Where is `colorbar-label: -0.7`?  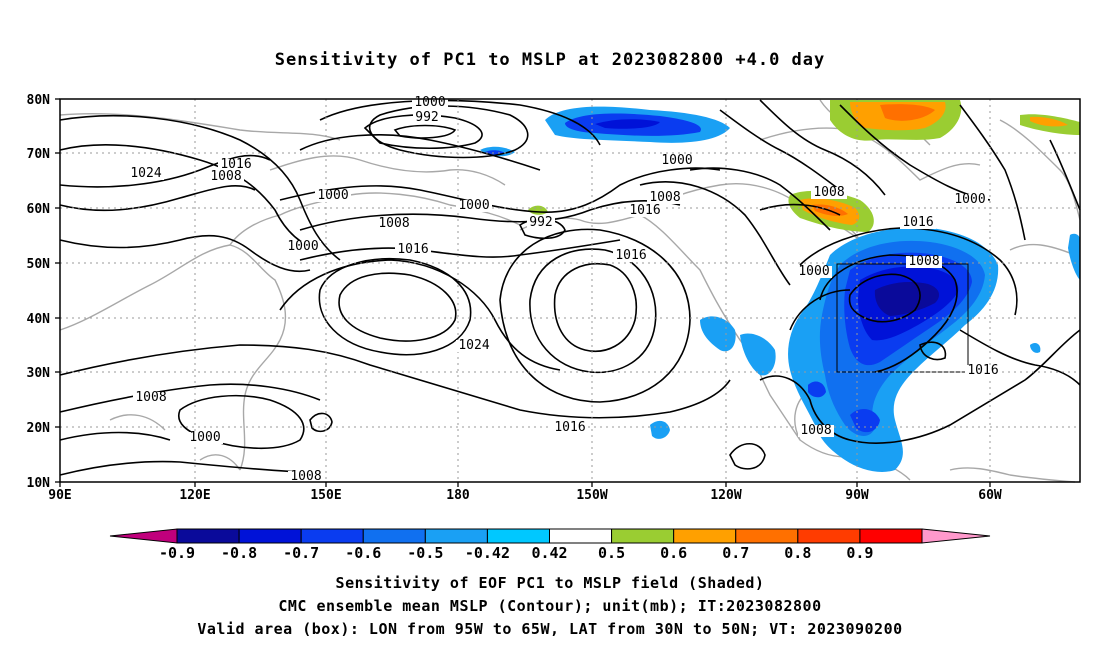 colorbar-label: -0.7 is located at coordinates (301, 553).